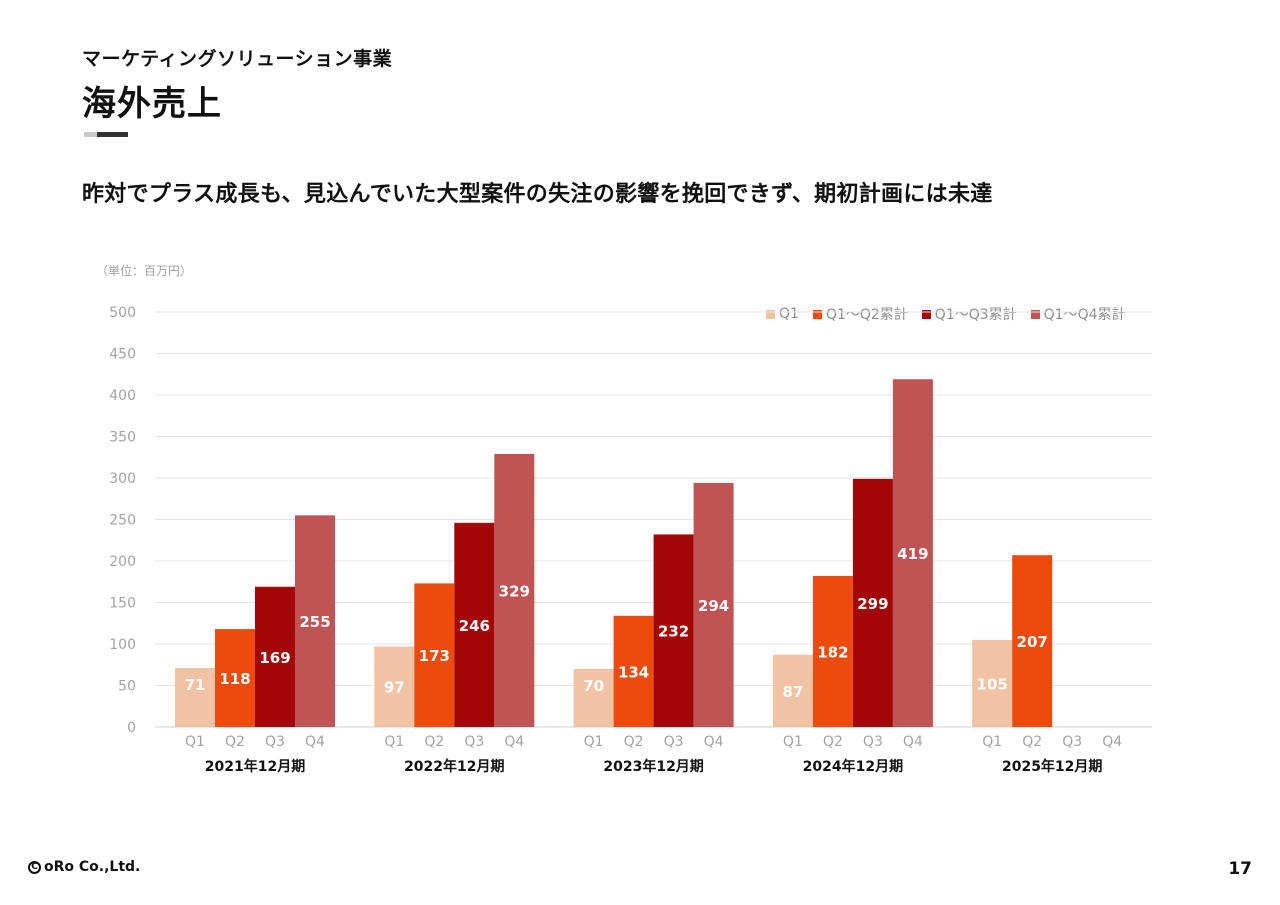 Image resolution: width=1280 pixels, height=905 pixels. I want to click on title-underline-light, so click(90, 134).